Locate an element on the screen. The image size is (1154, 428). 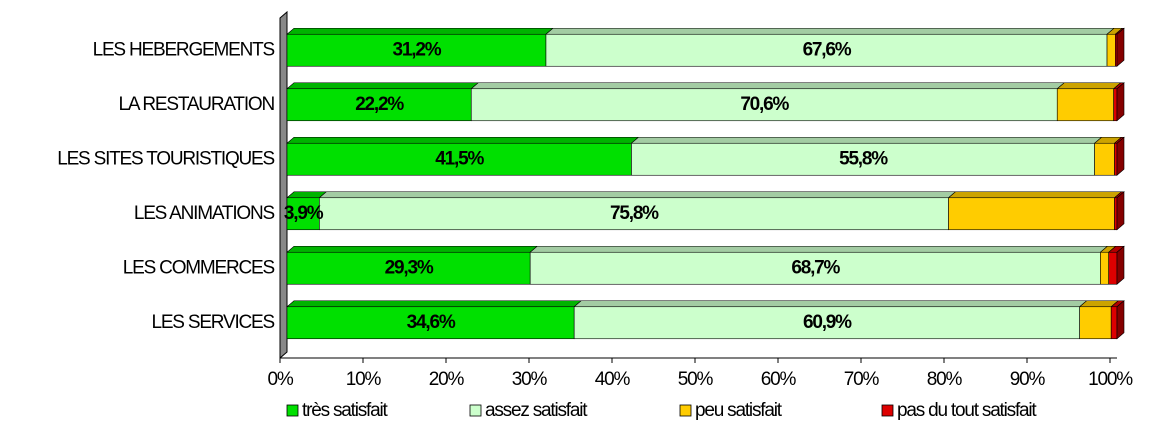
x-tick-label: 60% is located at coordinates (779, 379).